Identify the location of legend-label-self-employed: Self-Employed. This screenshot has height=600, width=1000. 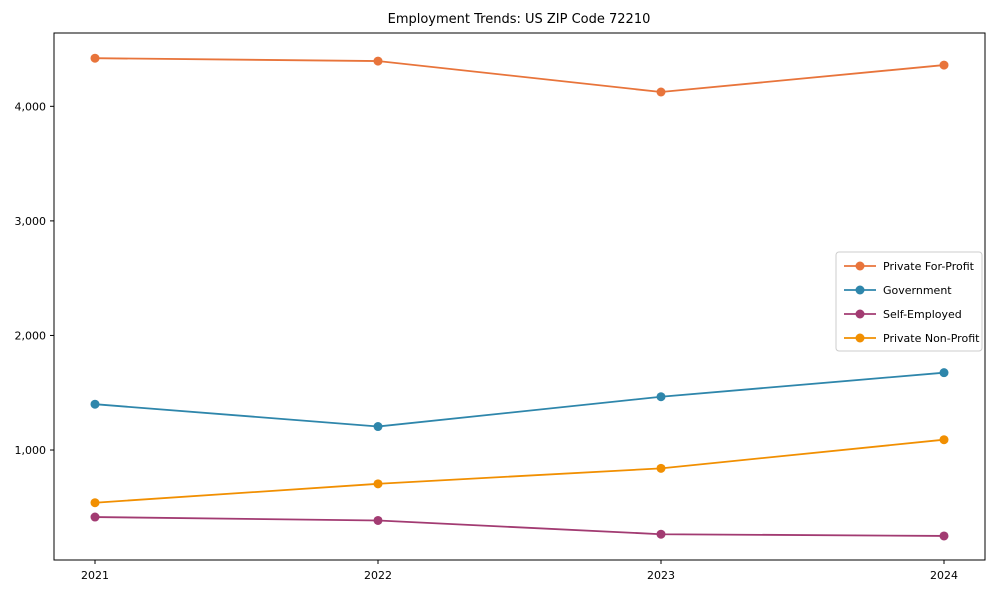
(922, 314).